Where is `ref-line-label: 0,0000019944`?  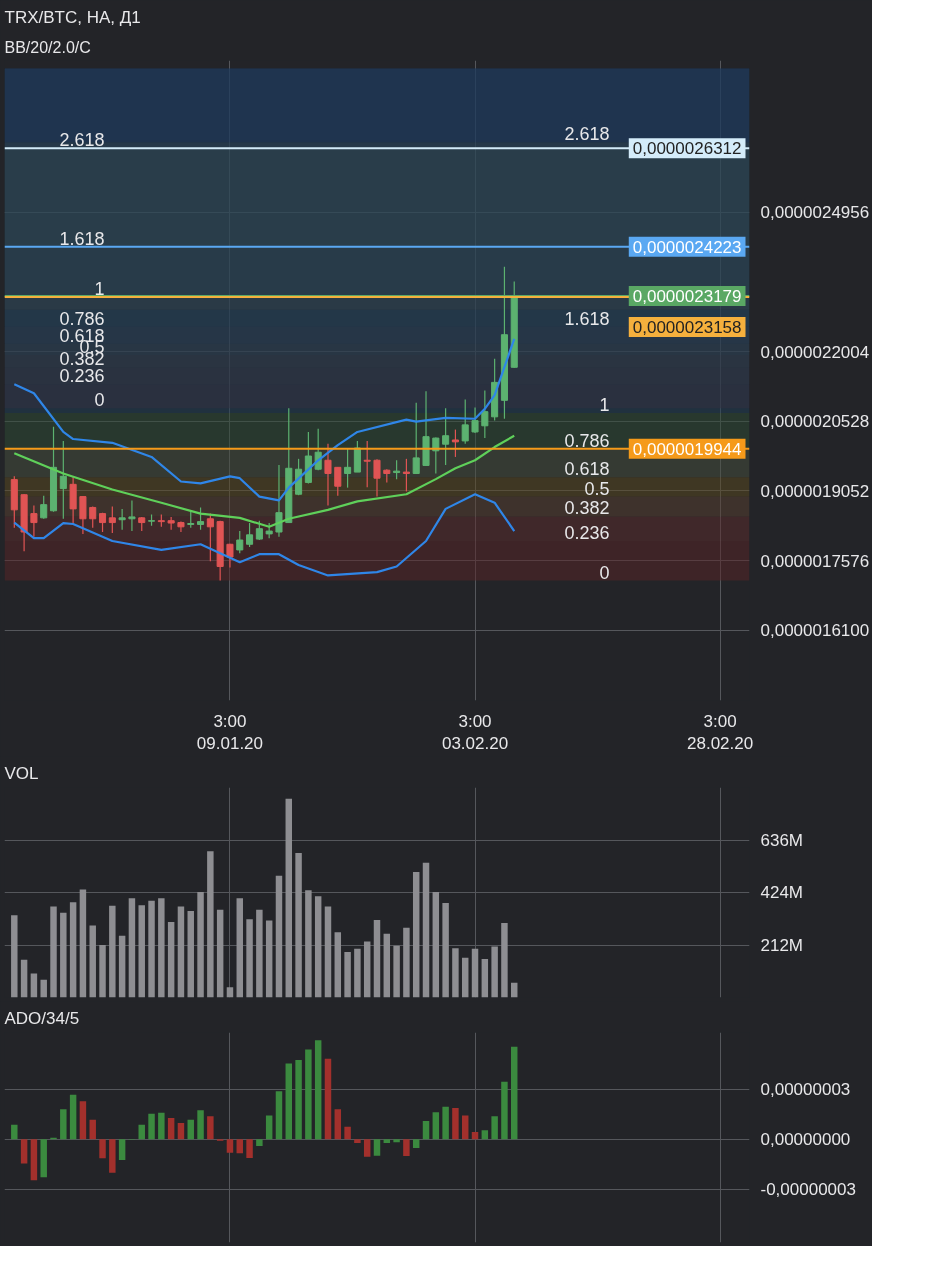
ref-line-label: 0,0000019944 is located at coordinates (687, 449).